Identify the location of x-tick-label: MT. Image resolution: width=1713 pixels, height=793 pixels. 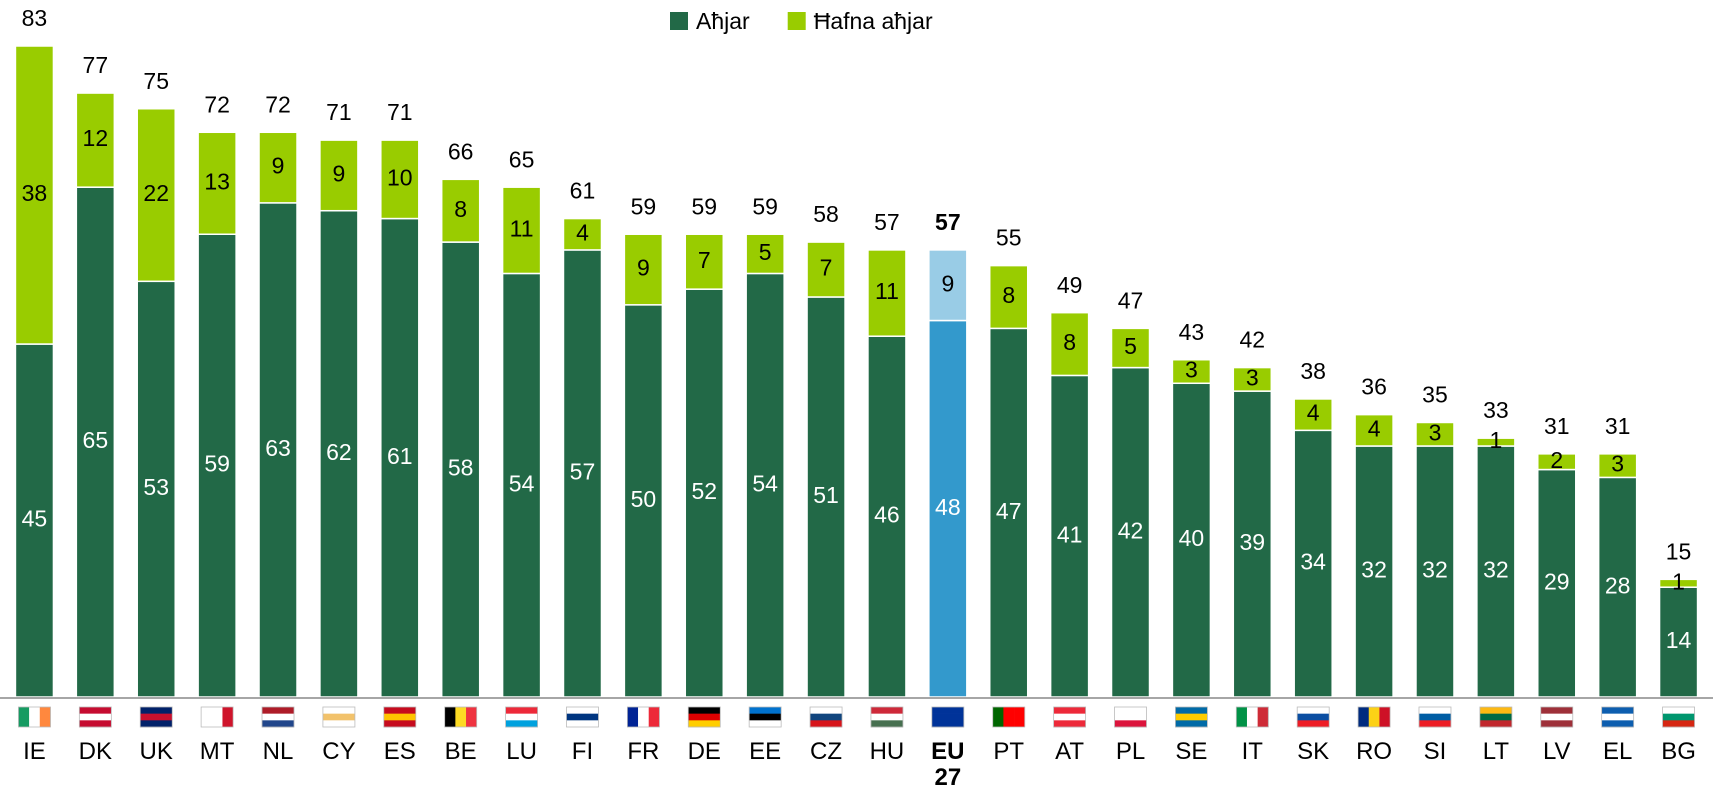
(217, 751).